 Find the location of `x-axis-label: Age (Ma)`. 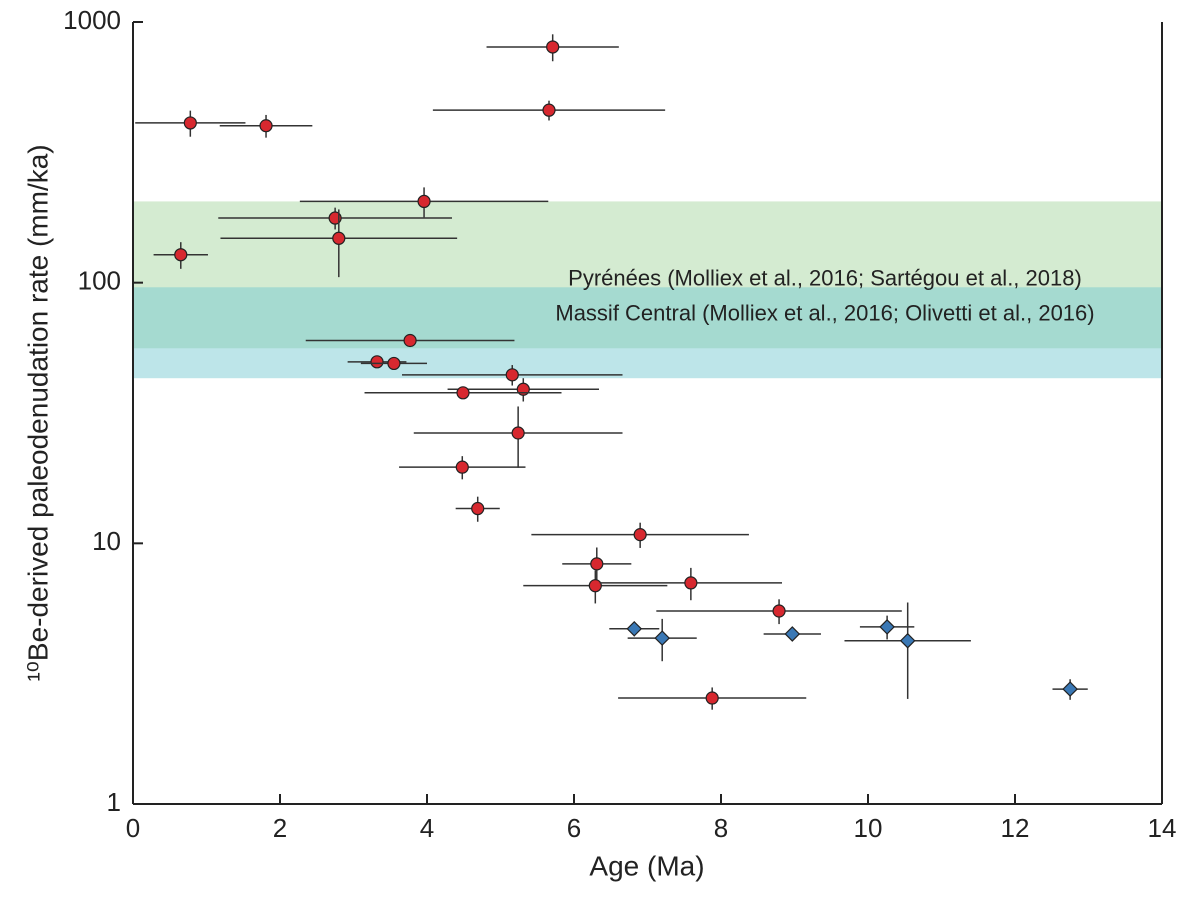

x-axis-label: Age (Ma) is located at coordinates (646, 865).